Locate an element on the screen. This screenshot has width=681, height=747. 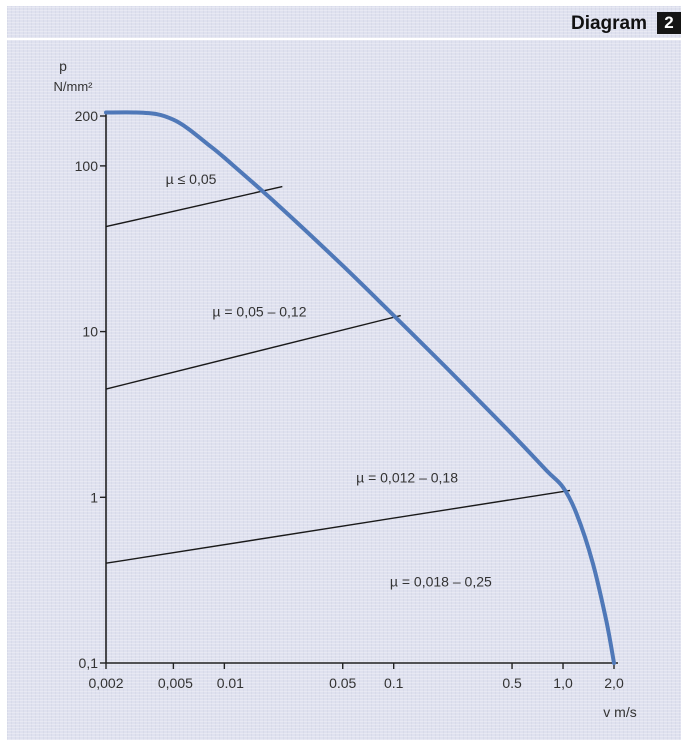
x-tick-label: 0,002 is located at coordinates (105, 683).